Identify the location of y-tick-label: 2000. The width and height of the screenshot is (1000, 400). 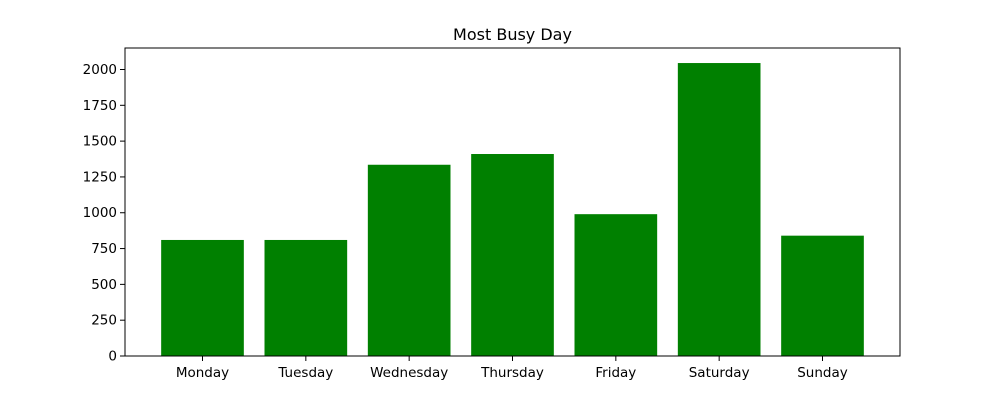
(100, 70).